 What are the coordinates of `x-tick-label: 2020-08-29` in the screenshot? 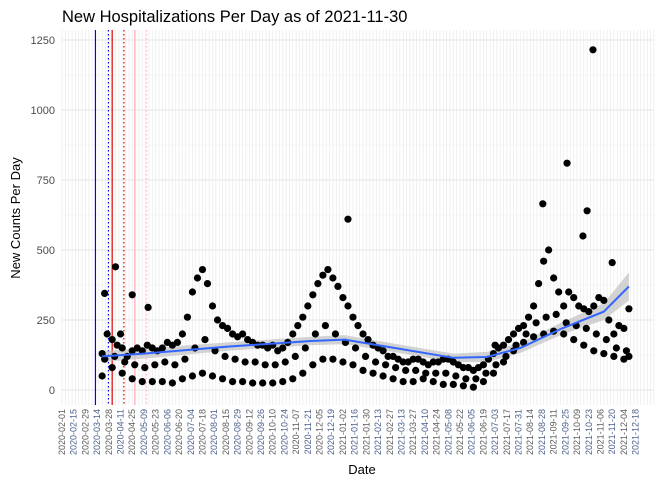 It's located at (238, 432).